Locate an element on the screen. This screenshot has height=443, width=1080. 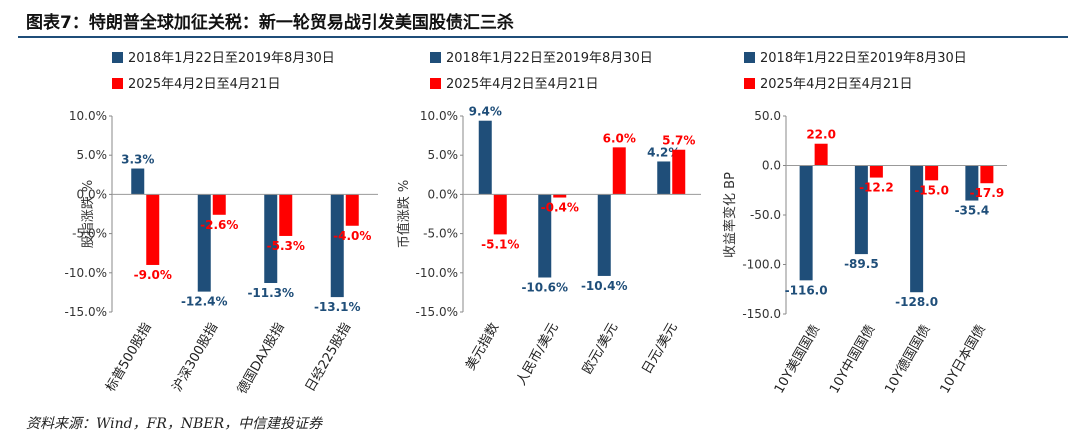
data-label-series2: -12.2 is located at coordinates (876, 188).